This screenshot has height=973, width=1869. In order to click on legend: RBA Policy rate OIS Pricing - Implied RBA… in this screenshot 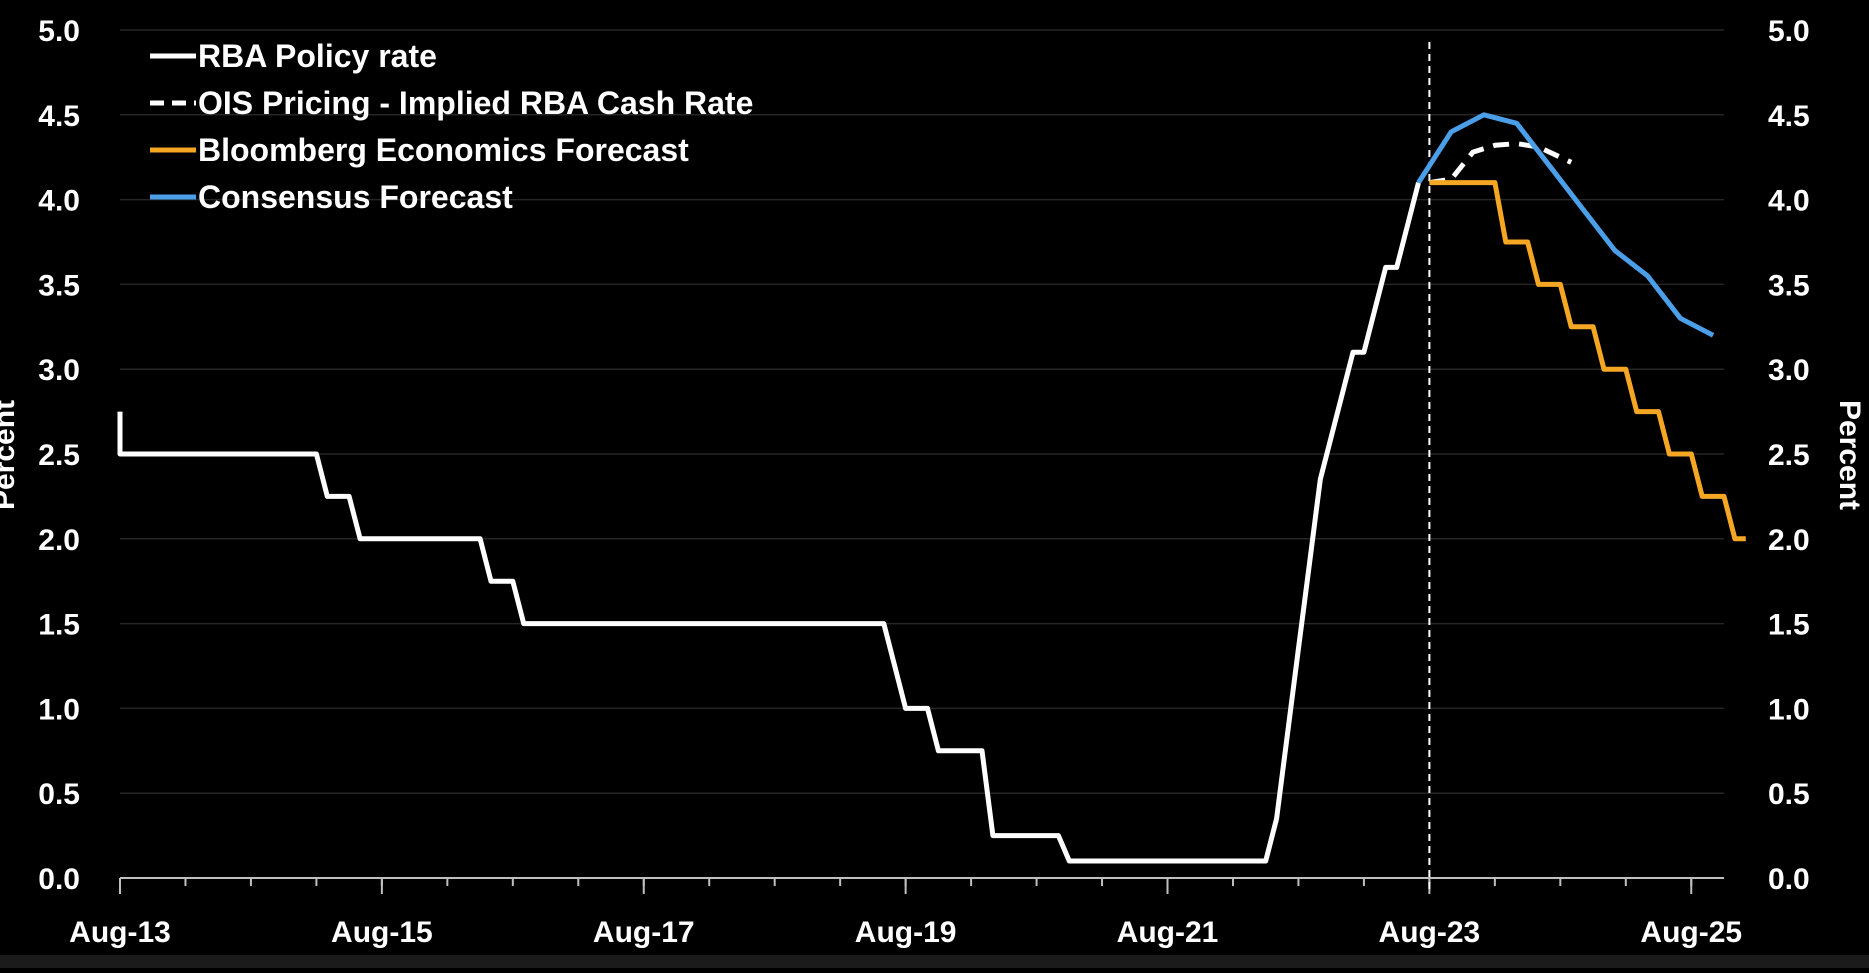, I will do `click(451, 126)`.